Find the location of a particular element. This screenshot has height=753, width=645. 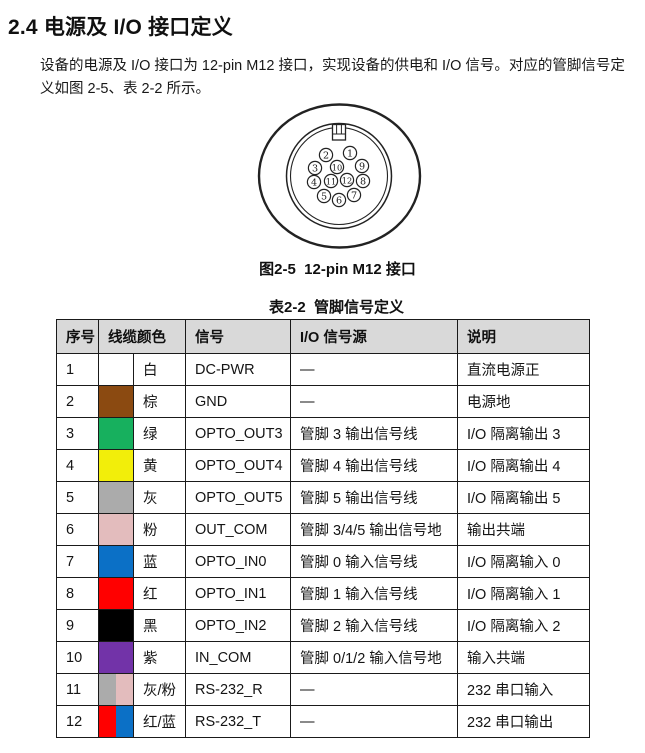

pin-number-cell: 6 is located at coordinates (77, 529).